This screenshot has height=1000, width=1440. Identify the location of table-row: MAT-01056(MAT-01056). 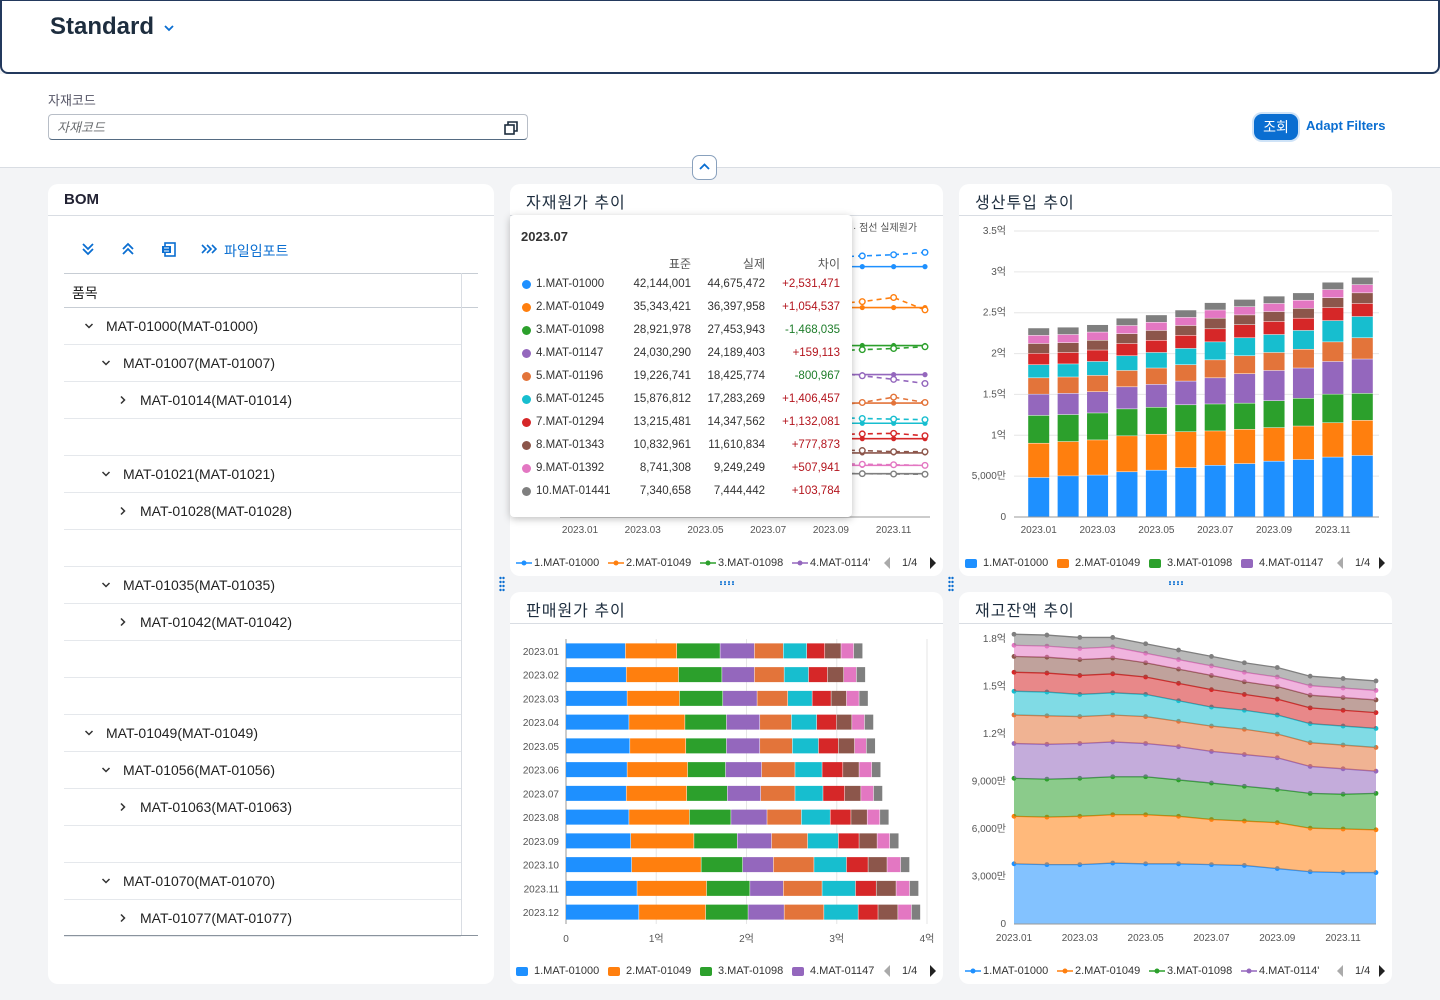
(262, 770).